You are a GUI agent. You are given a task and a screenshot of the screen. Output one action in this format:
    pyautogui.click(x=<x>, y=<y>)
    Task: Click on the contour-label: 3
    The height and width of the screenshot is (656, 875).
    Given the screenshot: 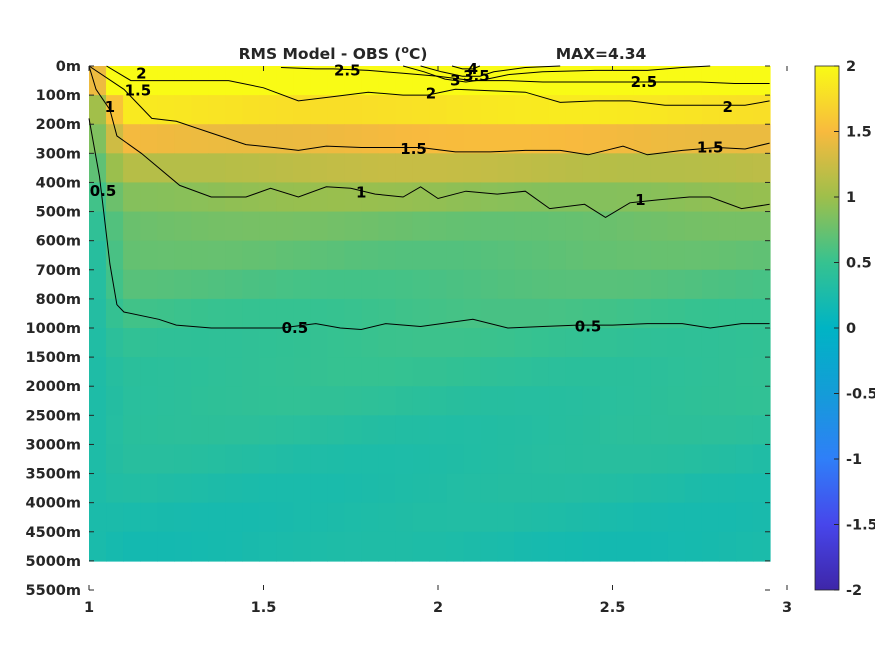 What is the action you would take?
    pyautogui.click(x=455, y=81)
    